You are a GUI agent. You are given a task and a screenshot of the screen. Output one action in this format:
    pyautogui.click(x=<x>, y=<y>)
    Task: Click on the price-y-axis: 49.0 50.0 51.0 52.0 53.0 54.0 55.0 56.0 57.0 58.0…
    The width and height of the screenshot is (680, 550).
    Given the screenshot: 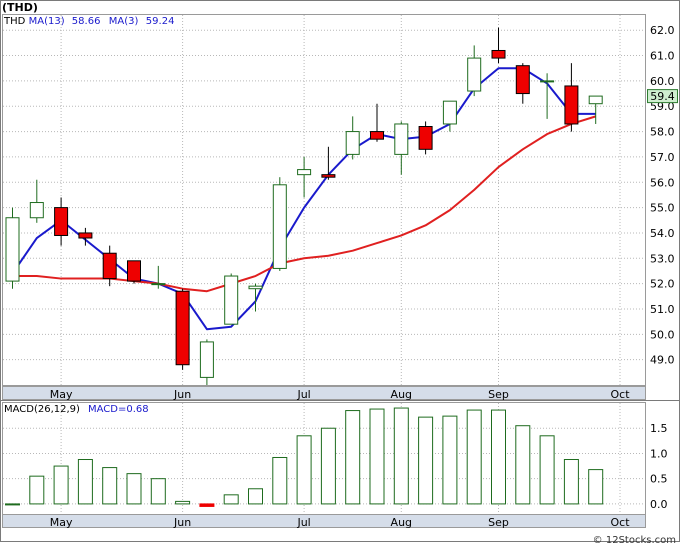 What is the action you would take?
    pyautogui.click(x=662, y=195)
    